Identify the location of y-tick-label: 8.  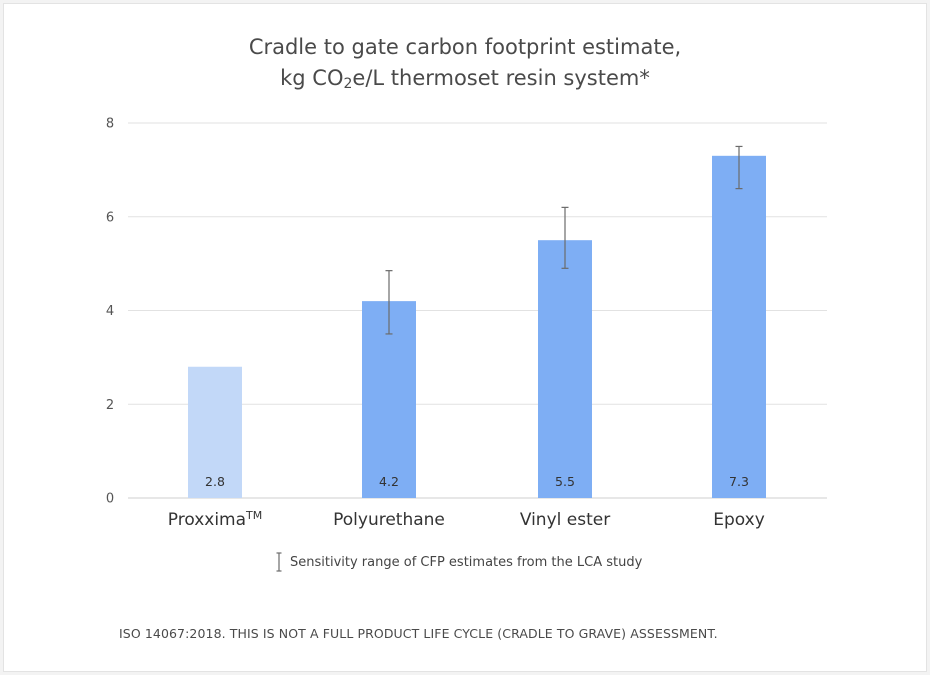
(110, 124).